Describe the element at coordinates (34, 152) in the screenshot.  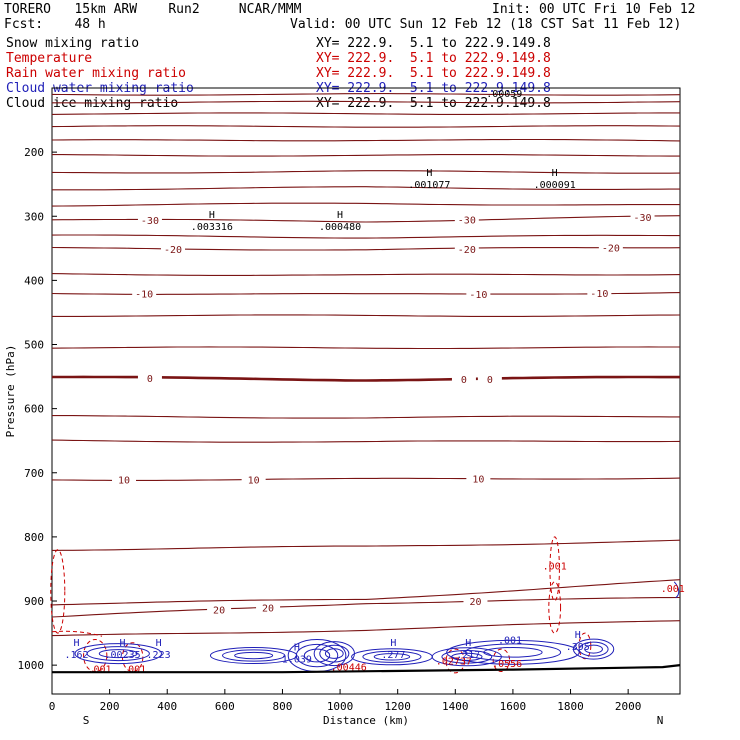
I see `y-tick-label: 200` at that location.